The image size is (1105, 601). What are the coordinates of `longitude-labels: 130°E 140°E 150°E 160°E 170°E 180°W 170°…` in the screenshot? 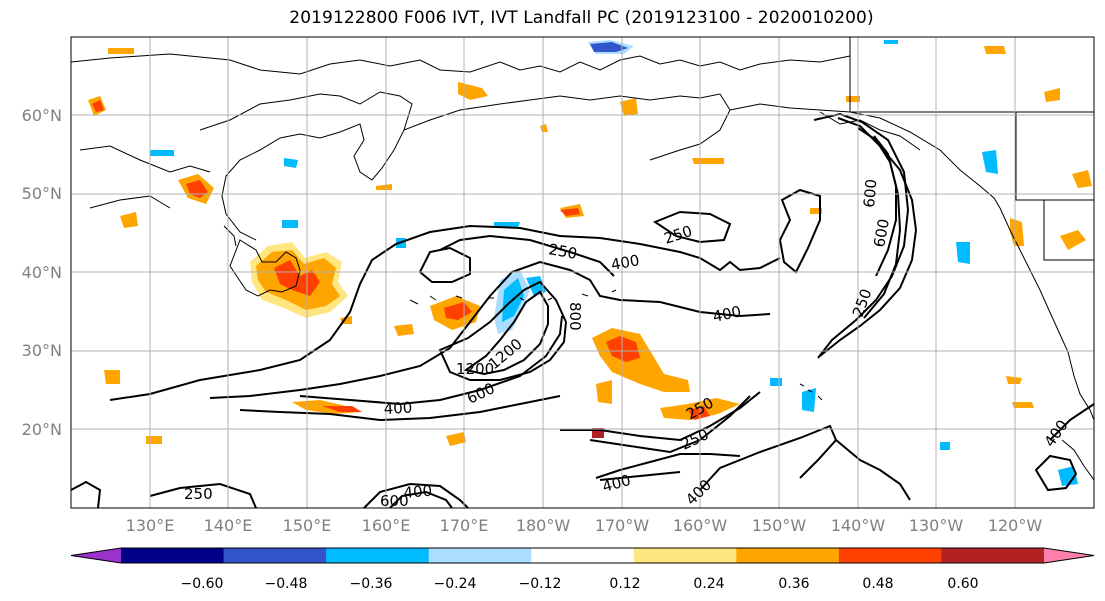 It's located at (584, 525).